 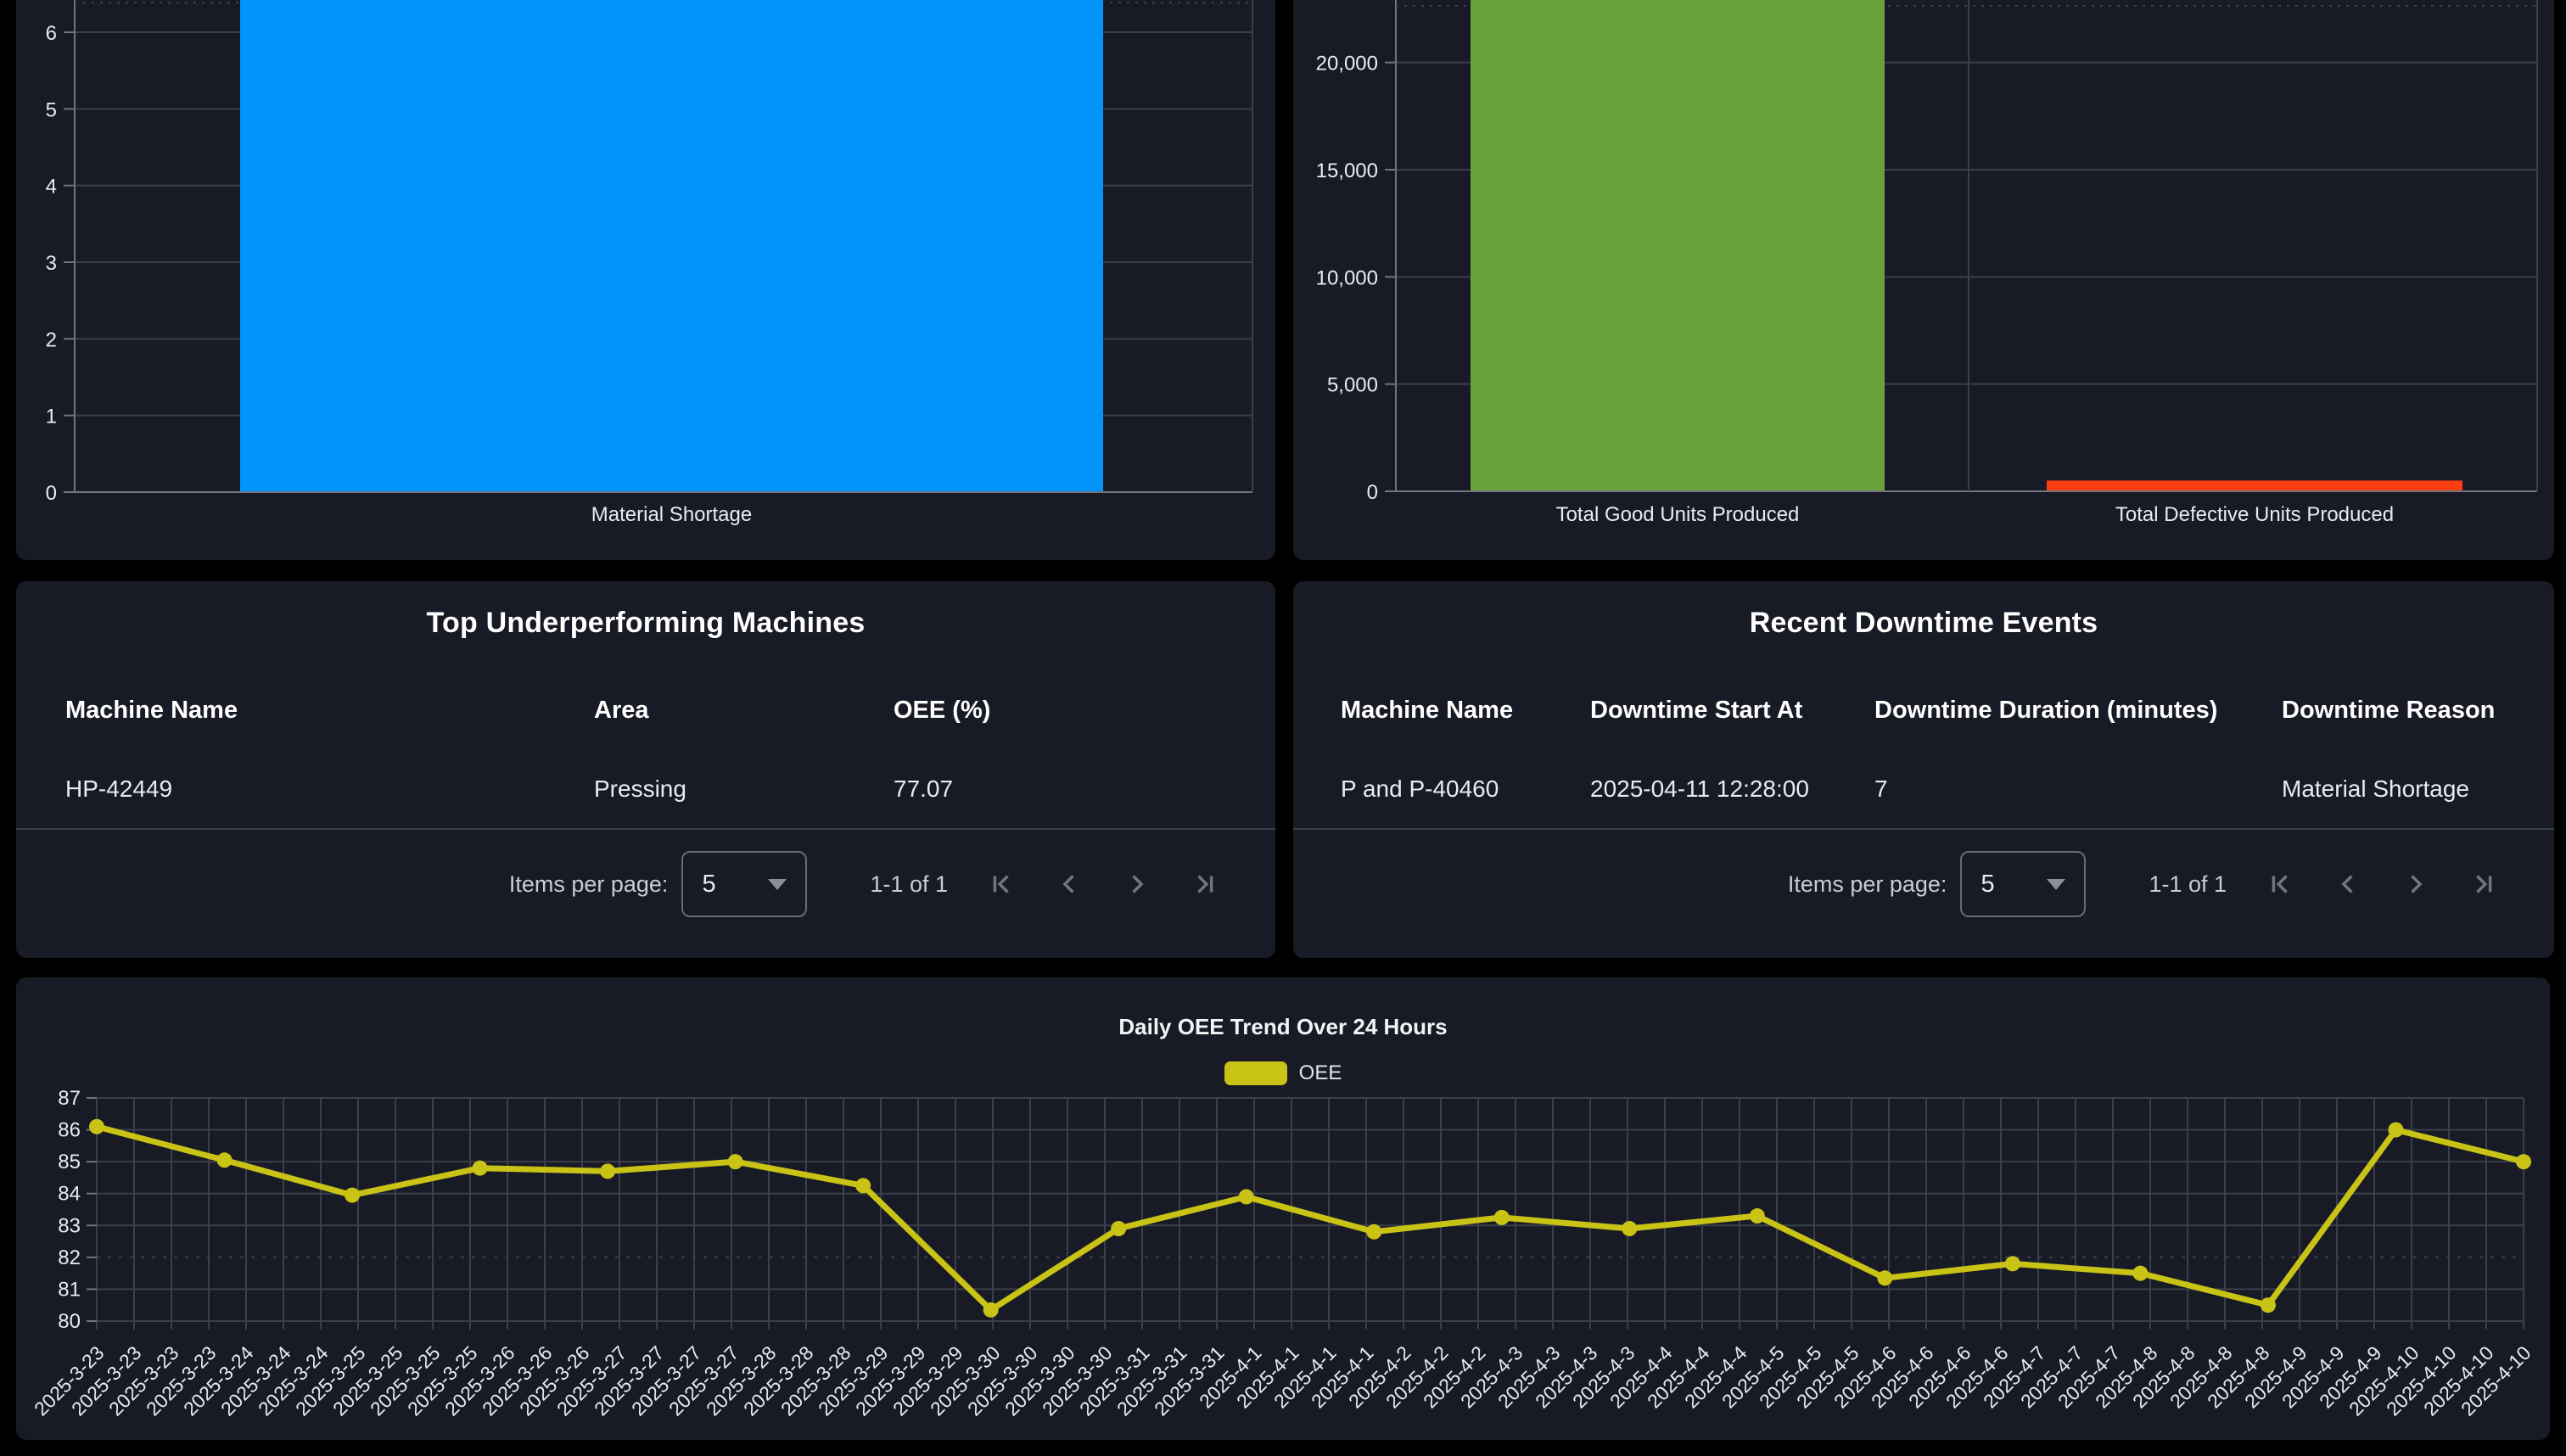 I want to click on svg-text: 4, so click(x=51, y=187).